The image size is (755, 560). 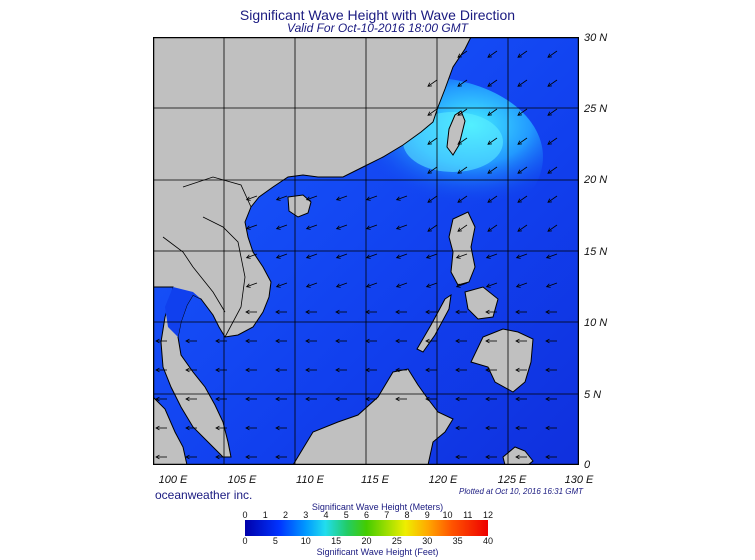 I want to click on colorbar-feet-tick: 0, so click(x=245, y=541).